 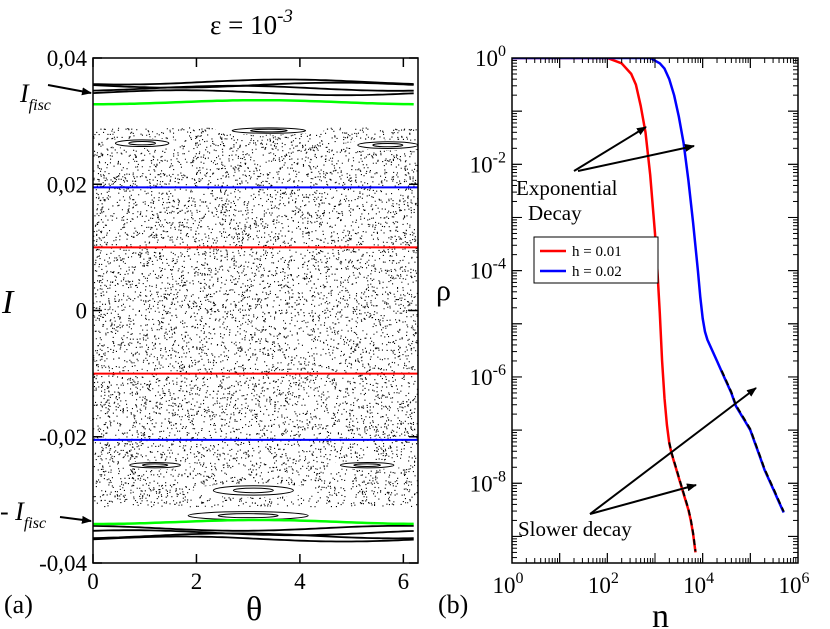 What do you see at coordinates (567, 188) in the screenshot?
I see `exponential-label-line1: Exponential` at bounding box center [567, 188].